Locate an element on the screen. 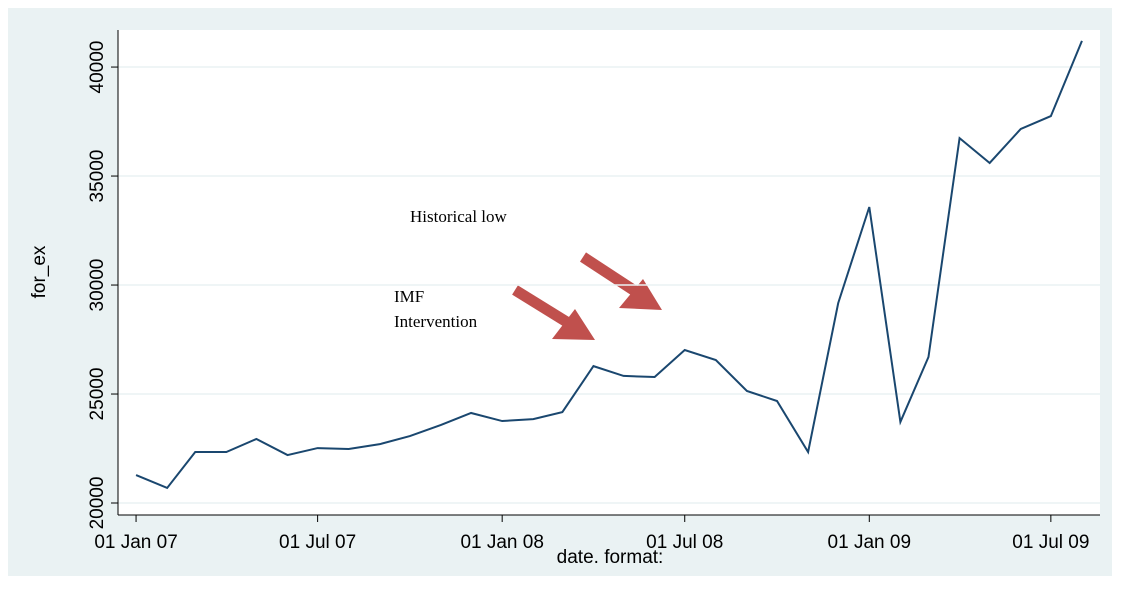  x-tick-label: 01 Jan 09 is located at coordinates (869, 542).